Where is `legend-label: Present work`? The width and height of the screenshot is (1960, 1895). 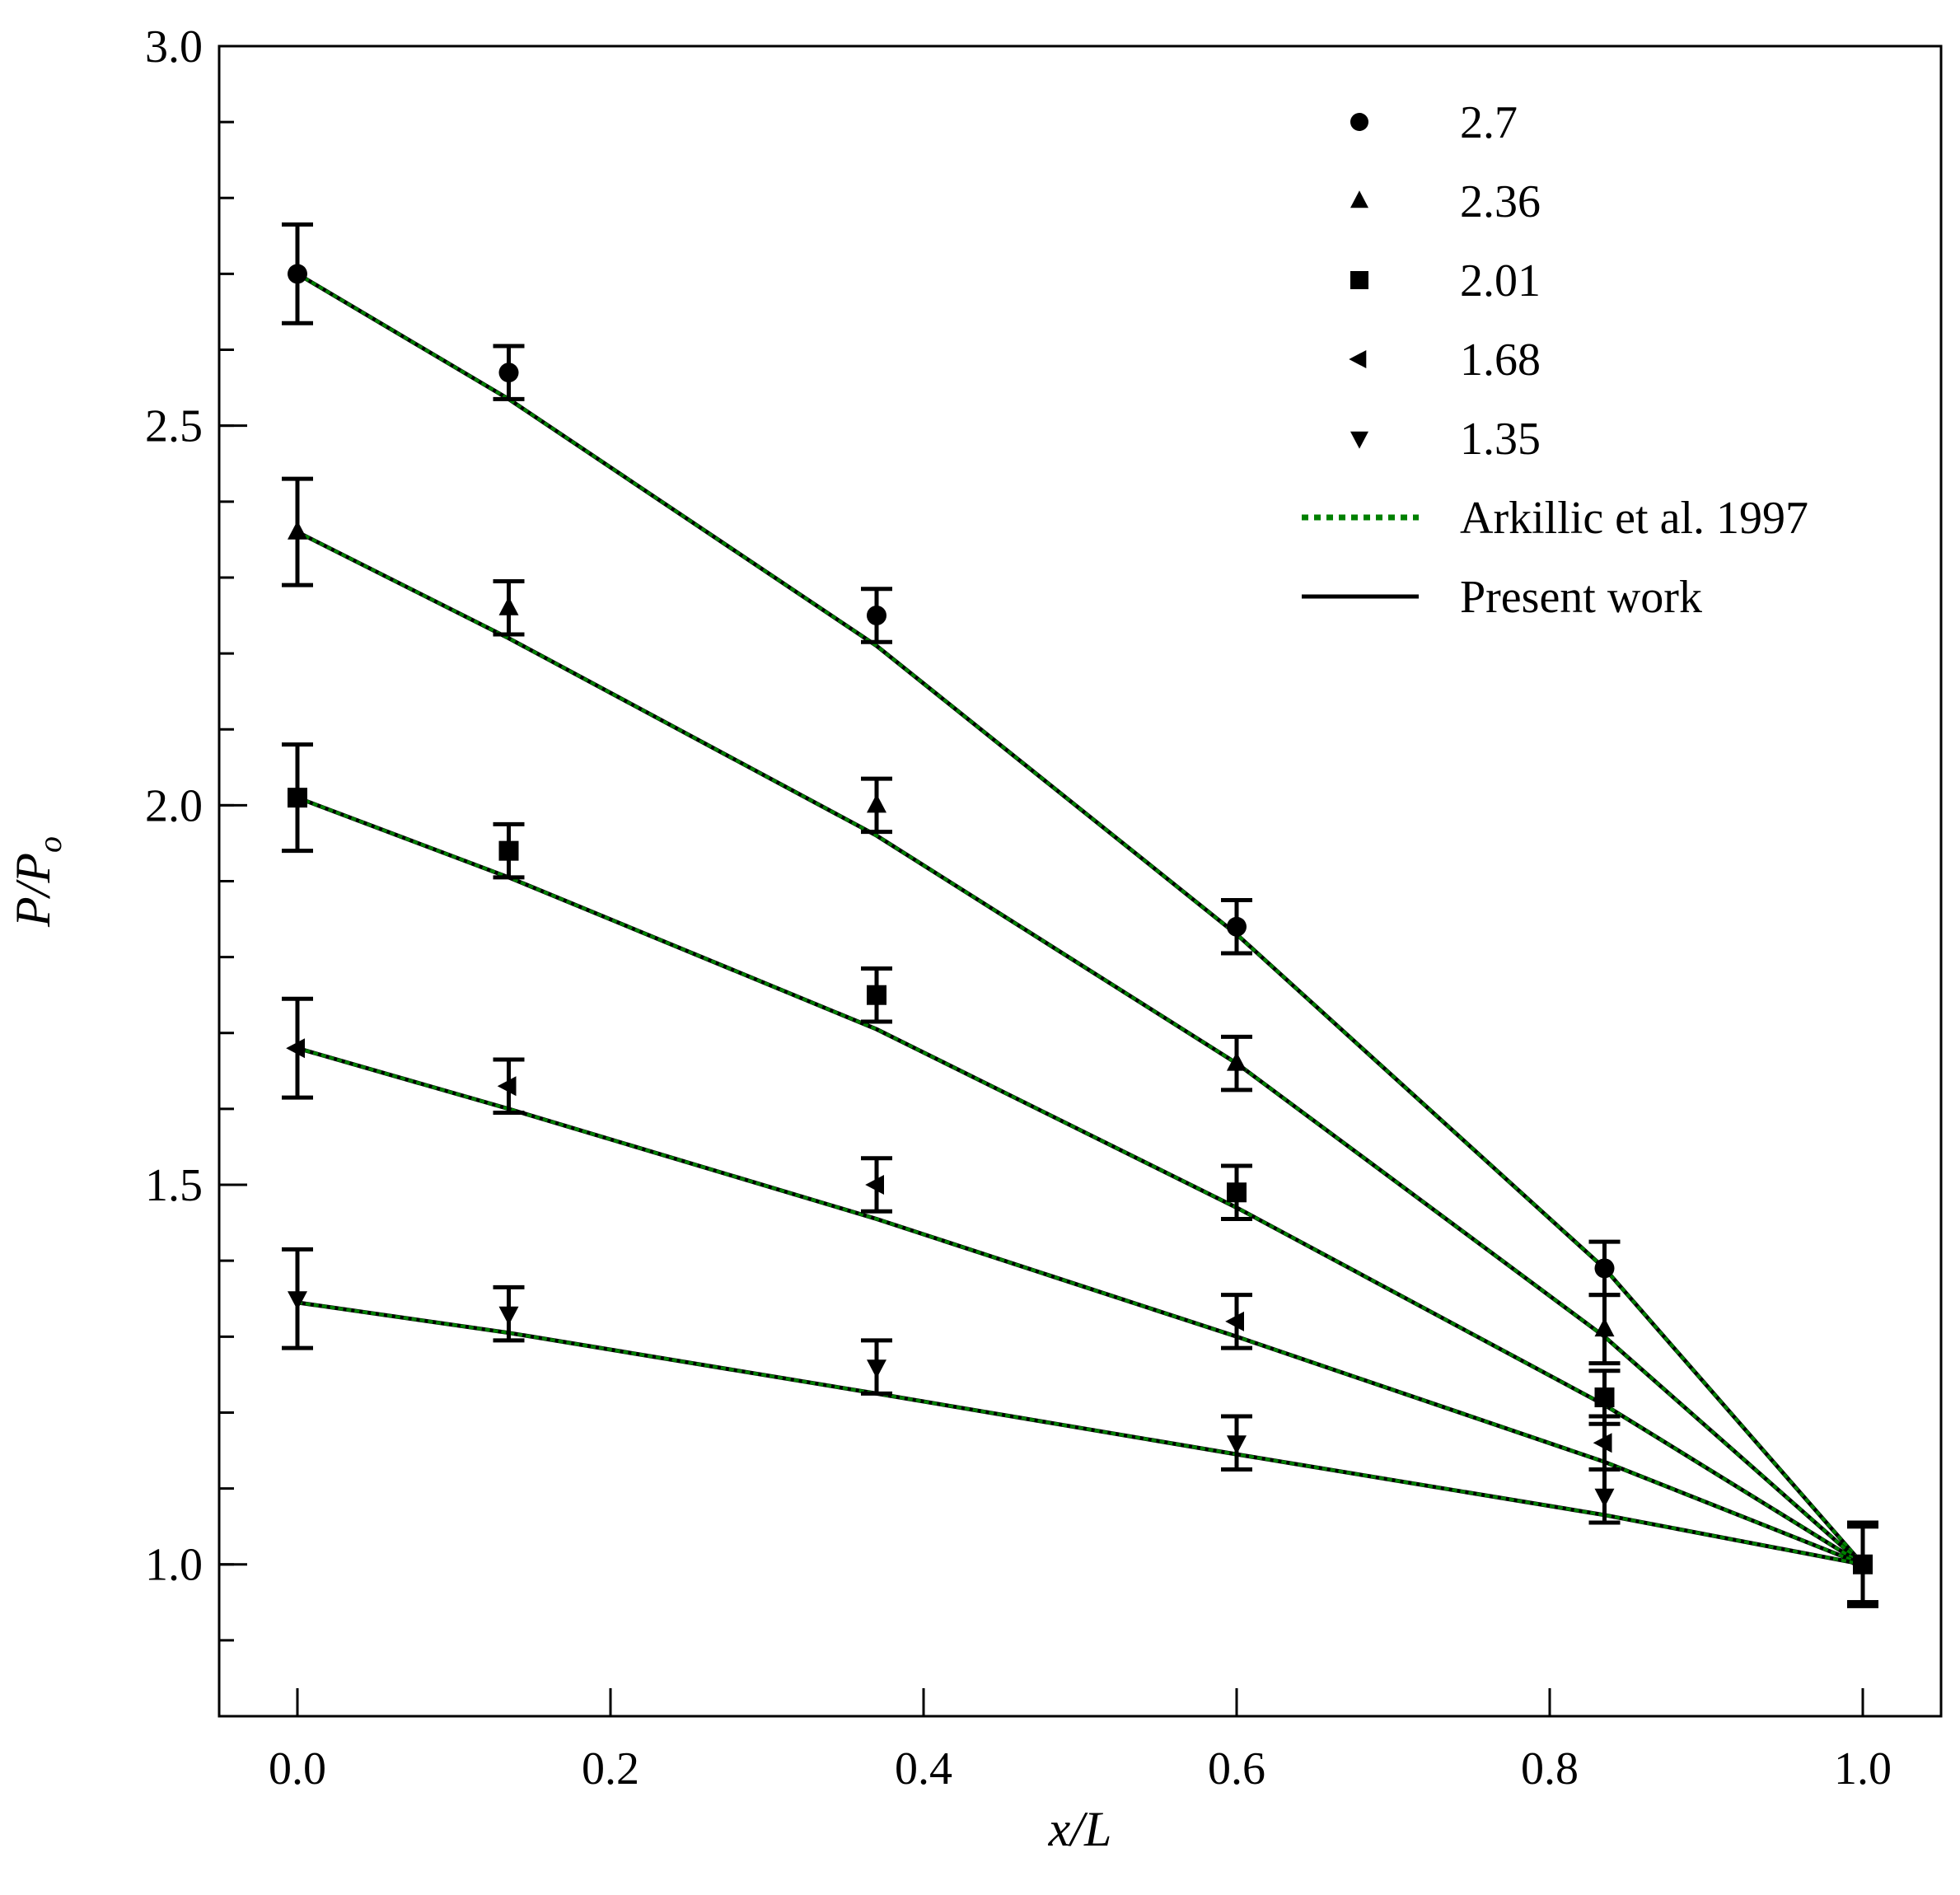
legend-label: Present work is located at coordinates (1581, 597).